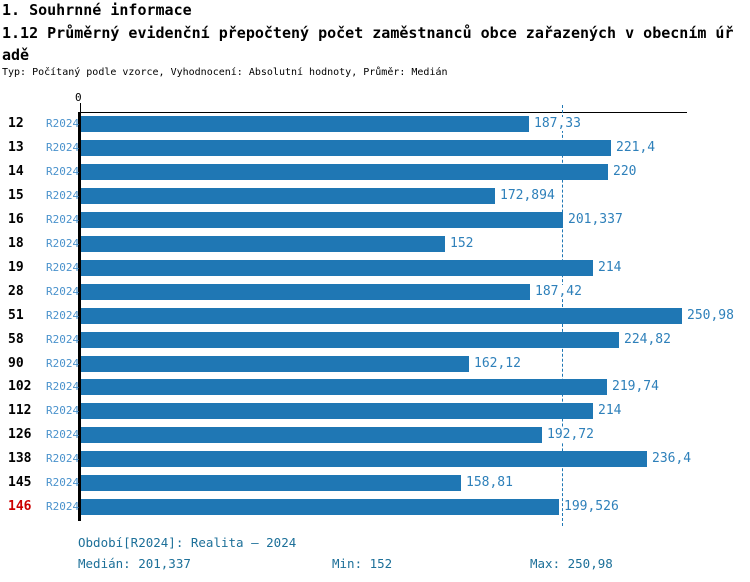 The width and height of the screenshot is (750, 582). Describe the element at coordinates (16, 171) in the screenshot. I see `row-id-label: 14` at that location.